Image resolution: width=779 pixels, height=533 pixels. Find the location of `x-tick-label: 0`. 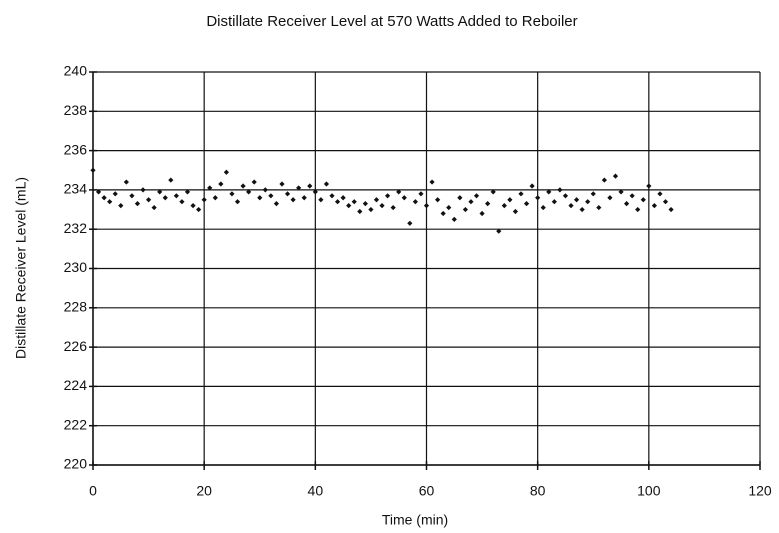

x-tick-label: 0 is located at coordinates (93, 491).